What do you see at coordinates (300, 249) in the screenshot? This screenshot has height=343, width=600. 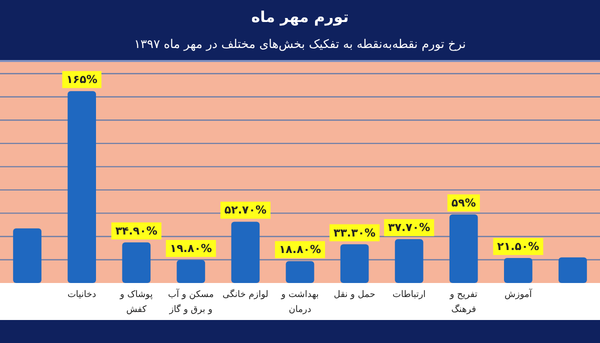 I see `data-label: ۱۸.۸۰%` at bounding box center [300, 249].